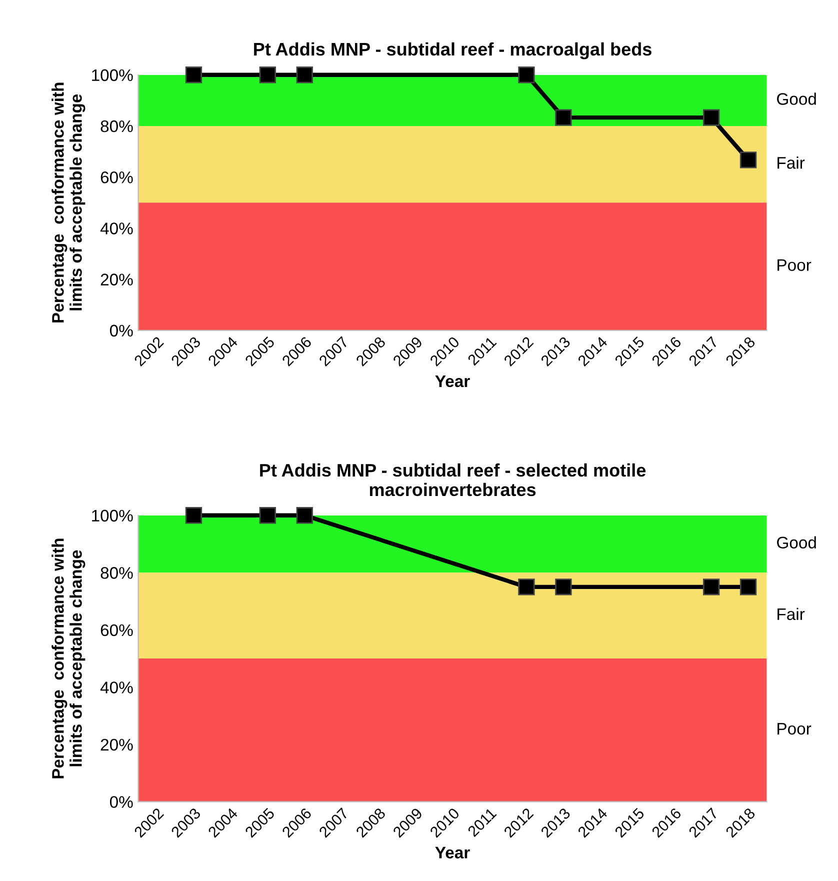  Describe the element at coordinates (453, 51) in the screenshot. I see `chart-title: Pt Addis MNP - subtidal reef - macroalgal beds` at that location.